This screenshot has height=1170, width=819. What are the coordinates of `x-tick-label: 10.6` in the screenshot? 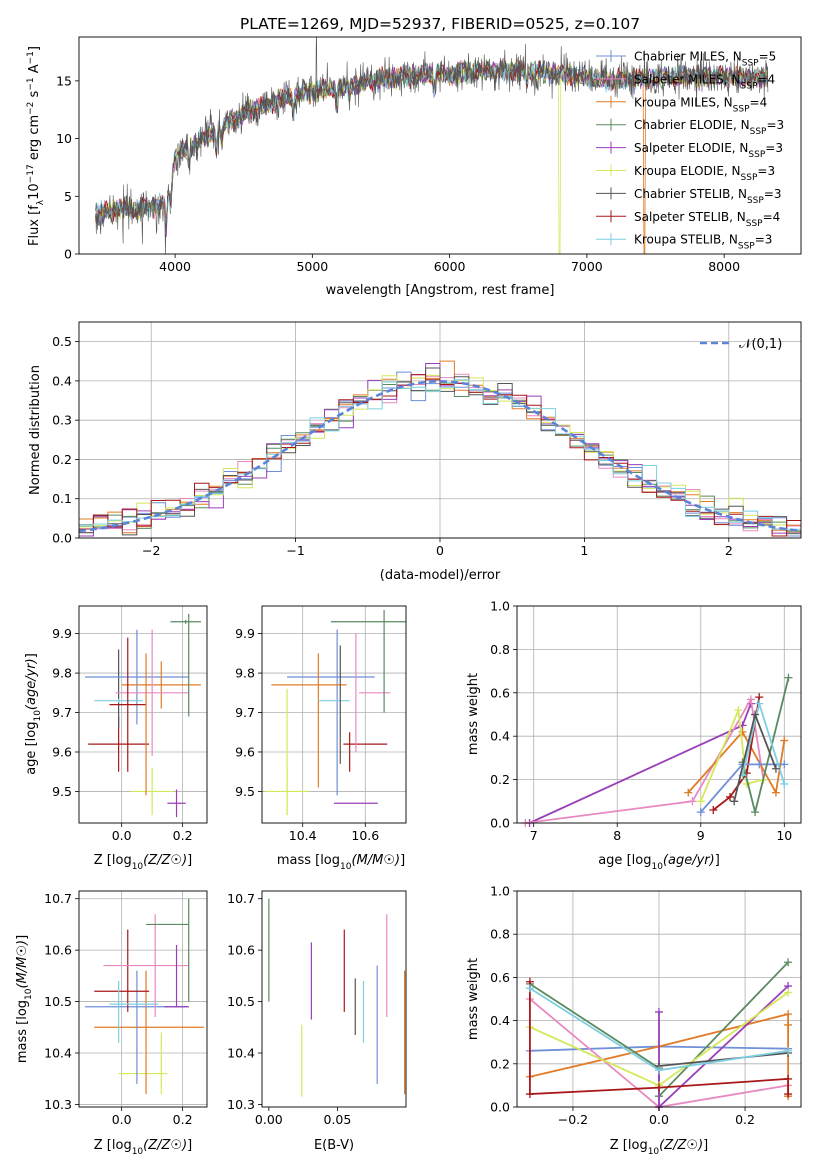 It's located at (365, 835).